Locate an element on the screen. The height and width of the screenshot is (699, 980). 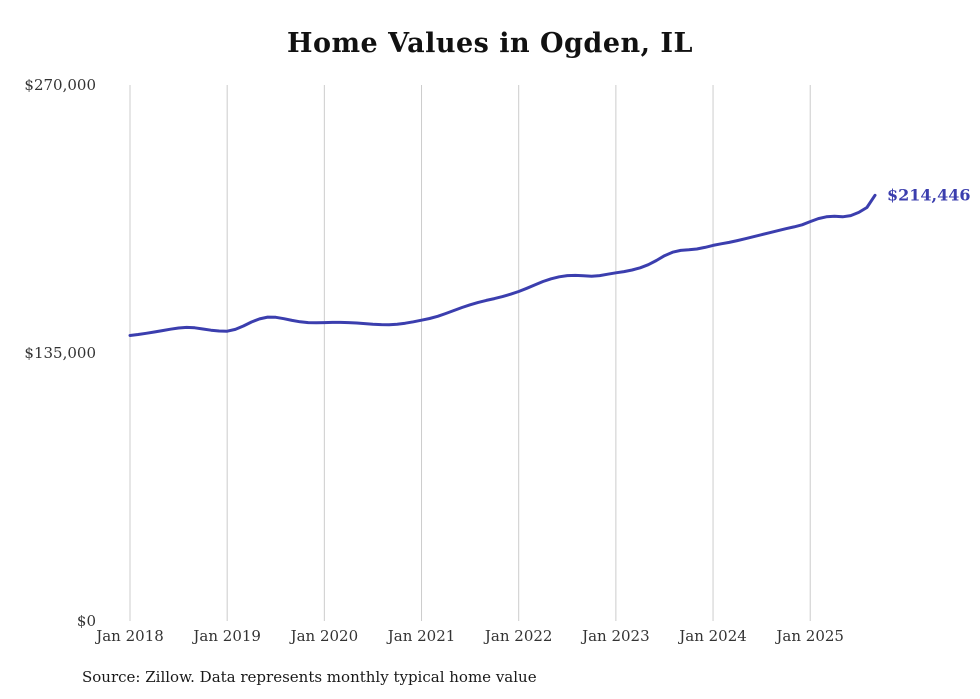
end-value-label: $214,446 is located at coordinates (929, 194).